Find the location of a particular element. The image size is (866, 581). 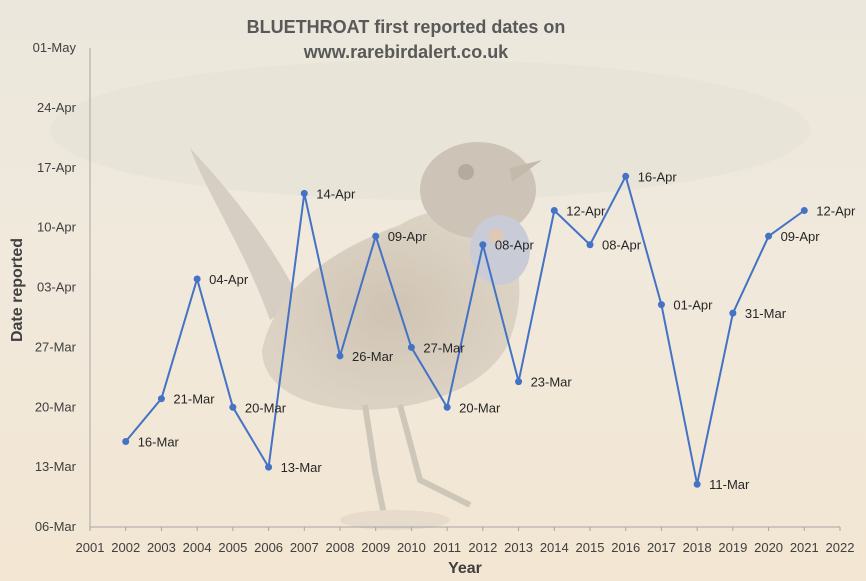

data-label: 31-Mar is located at coordinates (766, 313).